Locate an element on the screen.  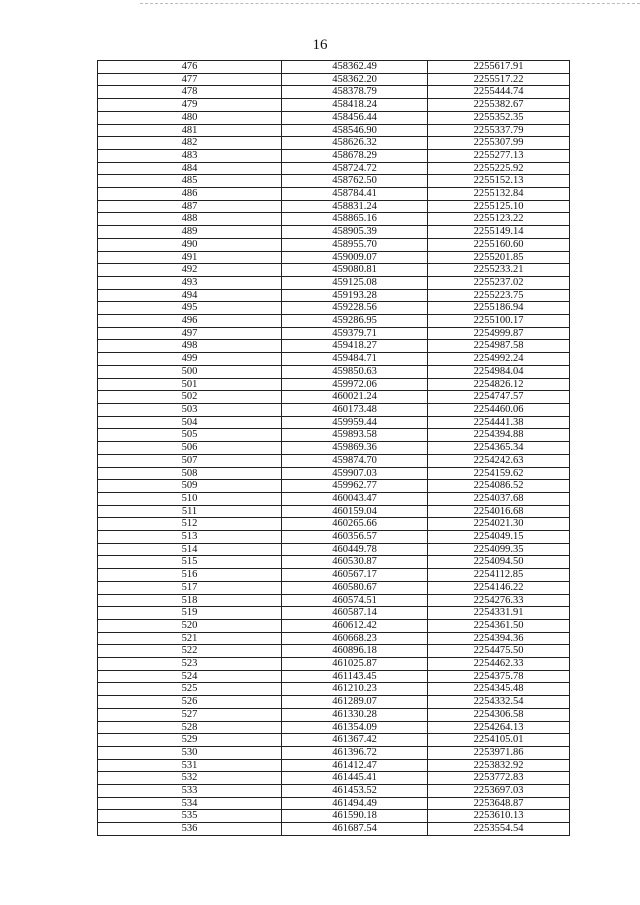
y-coordinate-cell: 2254365.34 is located at coordinates (498, 448).